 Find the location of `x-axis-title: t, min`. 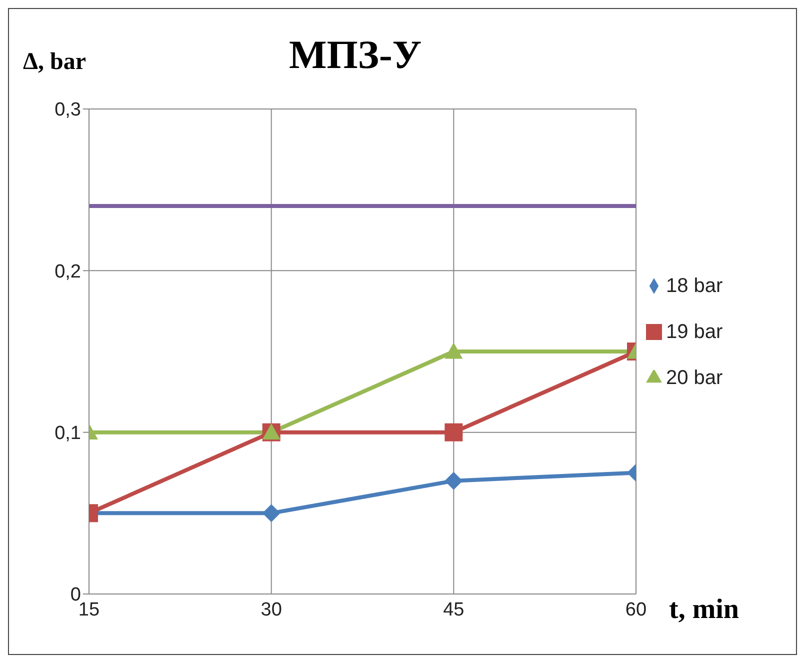

x-axis-title: t, min is located at coordinates (704, 610).